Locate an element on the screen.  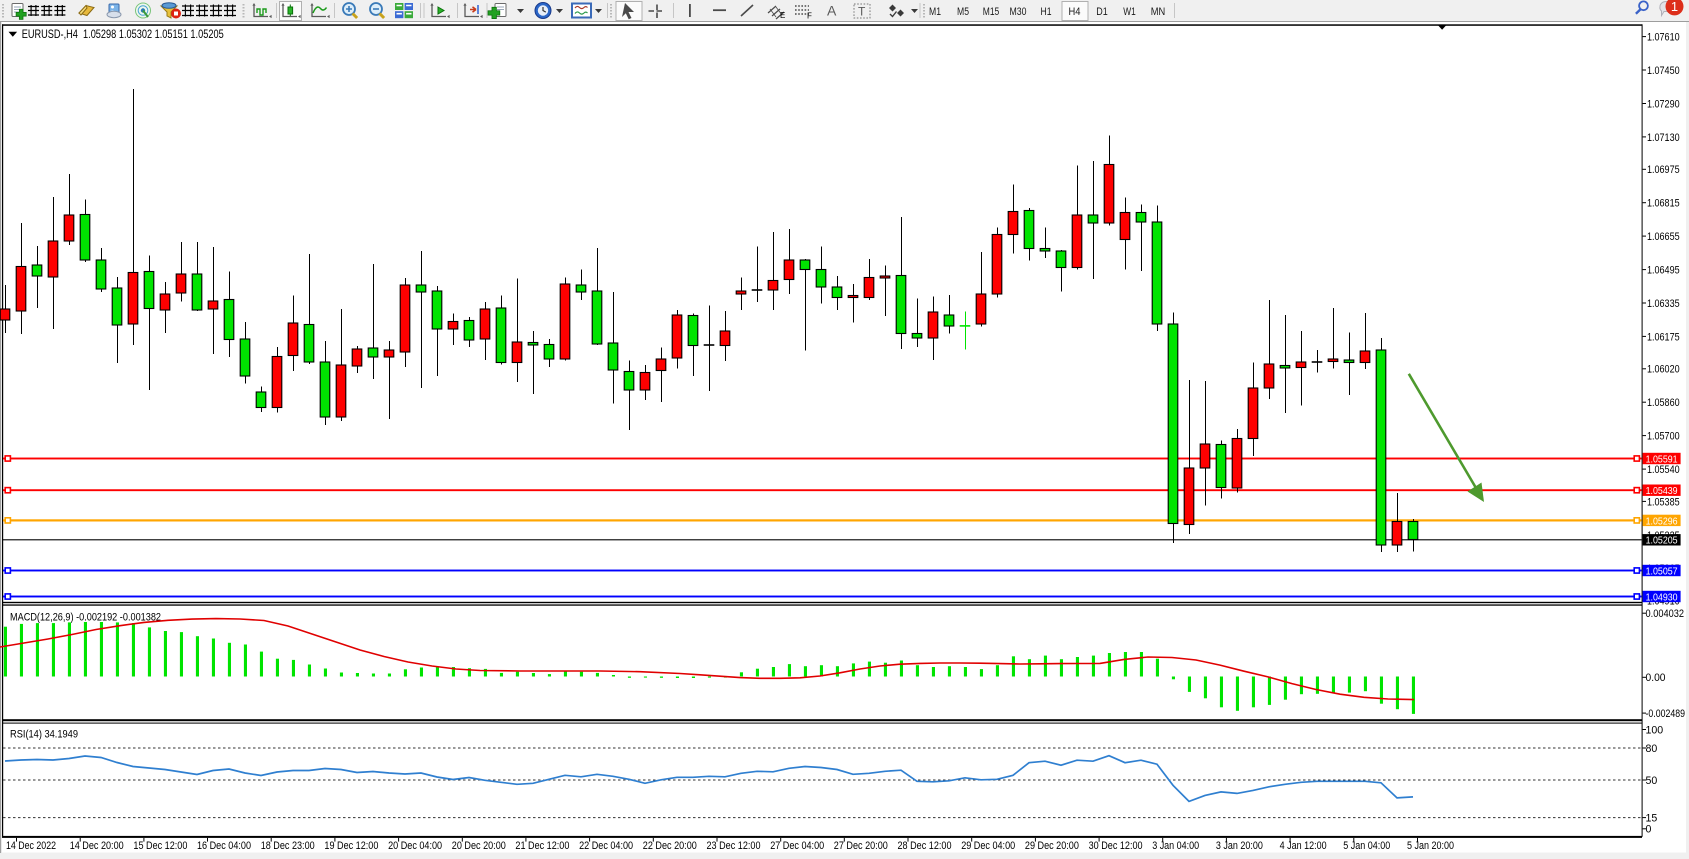
svg-text: 1 is located at coordinates (1674, 7).